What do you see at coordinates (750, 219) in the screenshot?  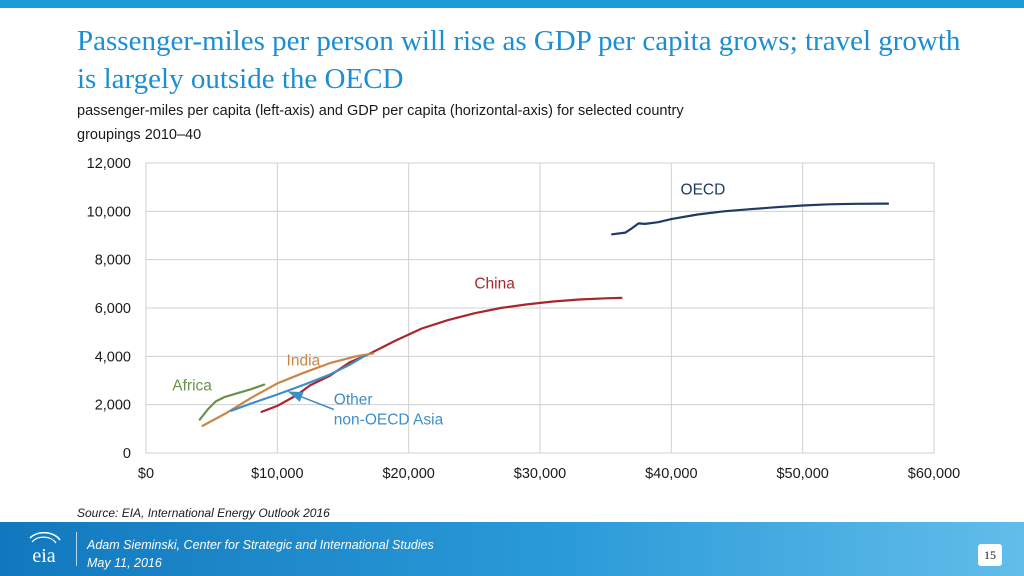 I see `series-line-oecd` at bounding box center [750, 219].